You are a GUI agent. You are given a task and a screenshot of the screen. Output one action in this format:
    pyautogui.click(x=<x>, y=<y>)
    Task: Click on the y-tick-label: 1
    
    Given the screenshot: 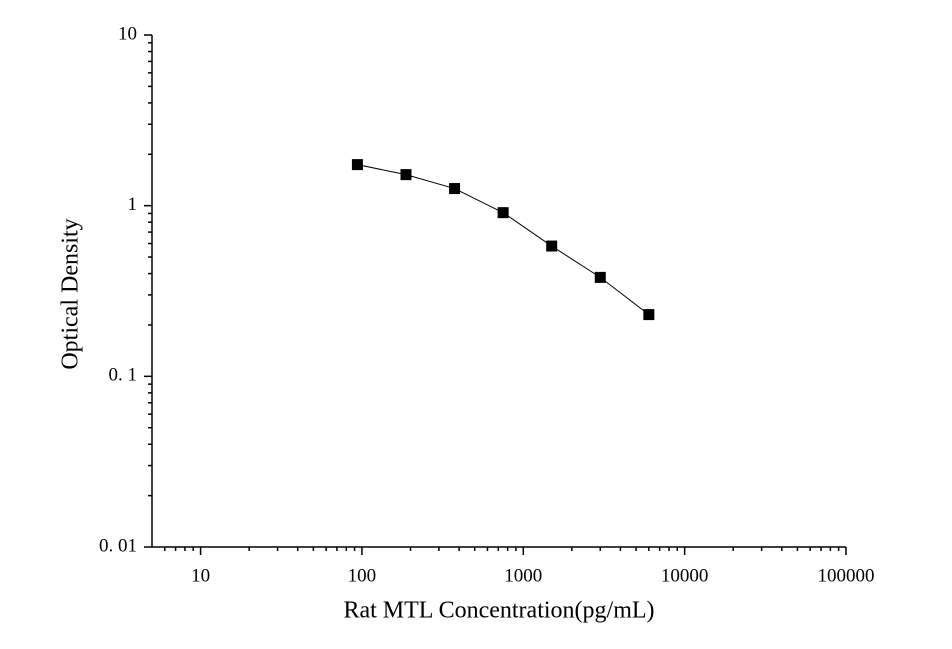 What is the action you would take?
    pyautogui.click(x=133, y=204)
    